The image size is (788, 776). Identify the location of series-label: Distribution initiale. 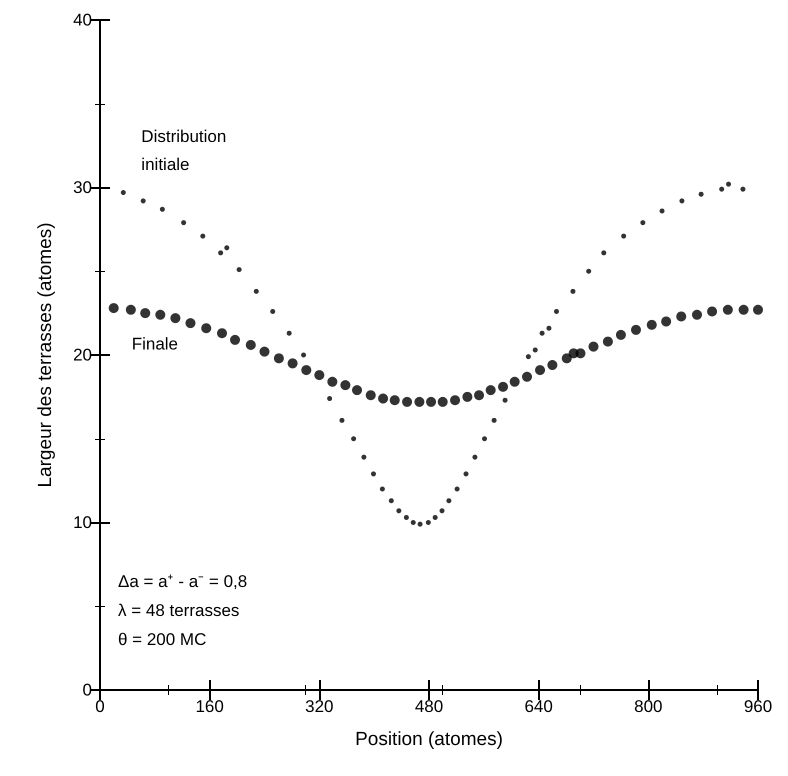
(186, 150).